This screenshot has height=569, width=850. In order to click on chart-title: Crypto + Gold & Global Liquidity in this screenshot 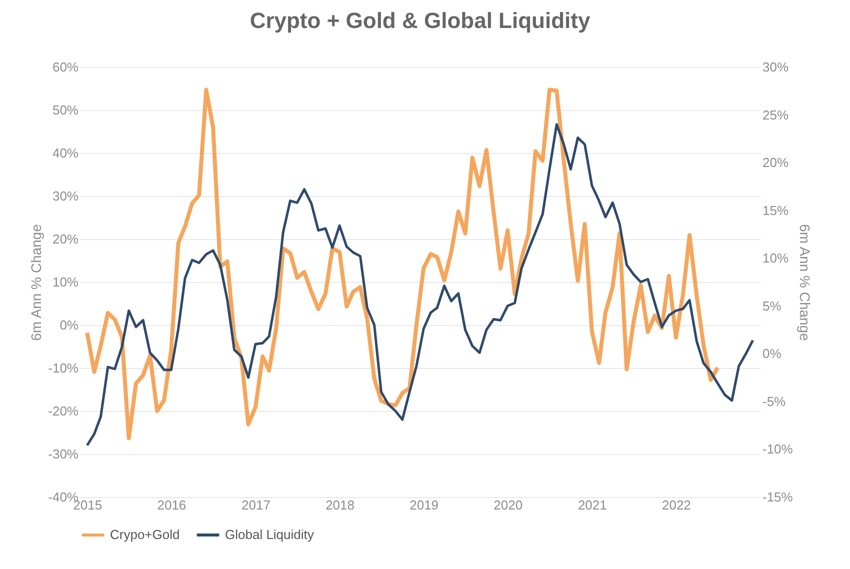, I will do `click(420, 20)`.